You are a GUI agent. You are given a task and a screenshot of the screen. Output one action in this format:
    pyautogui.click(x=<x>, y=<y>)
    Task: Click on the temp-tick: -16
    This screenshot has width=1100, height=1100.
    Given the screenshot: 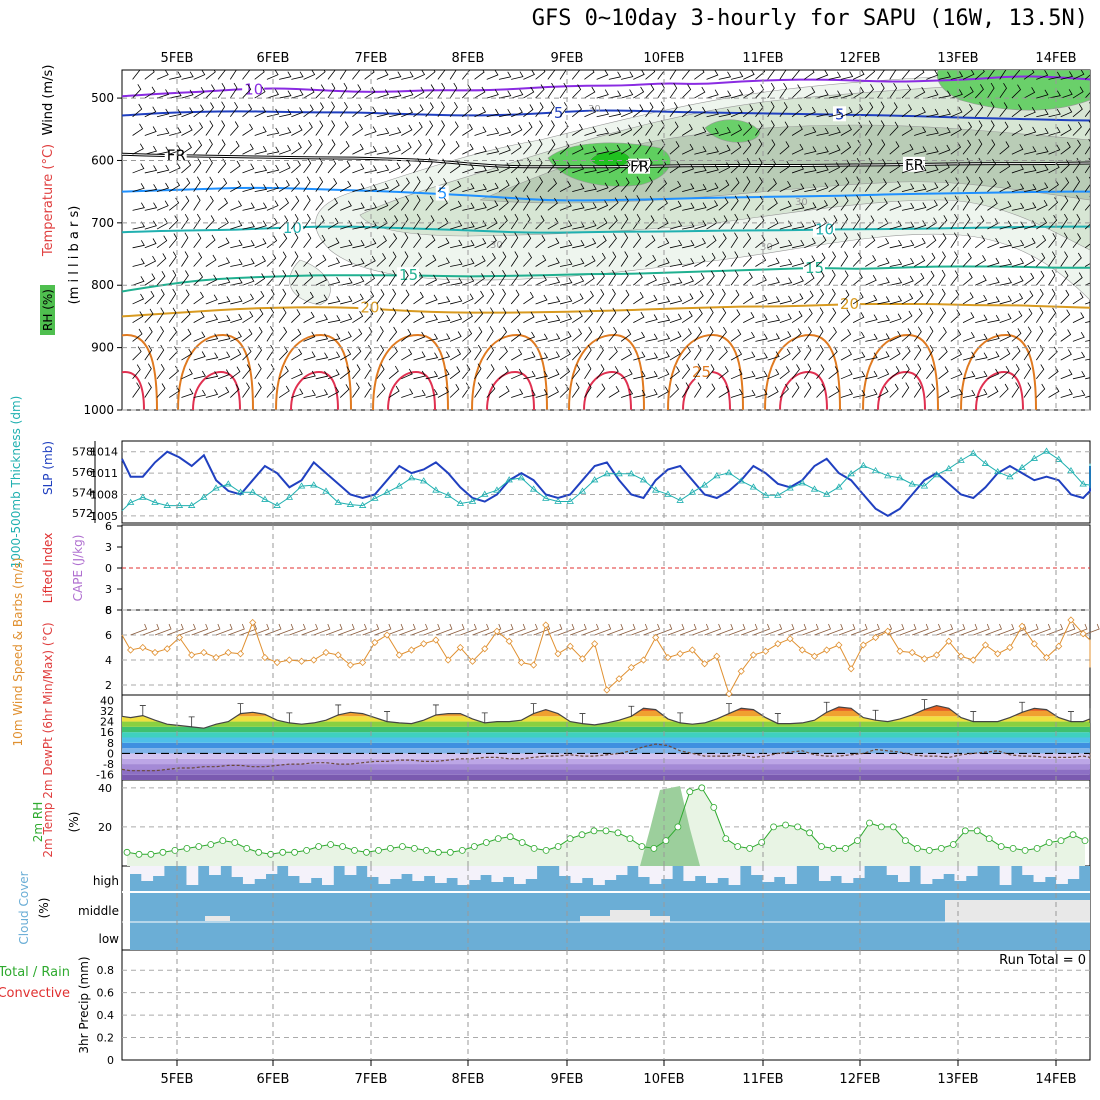 What is the action you would take?
    pyautogui.click(x=105, y=775)
    